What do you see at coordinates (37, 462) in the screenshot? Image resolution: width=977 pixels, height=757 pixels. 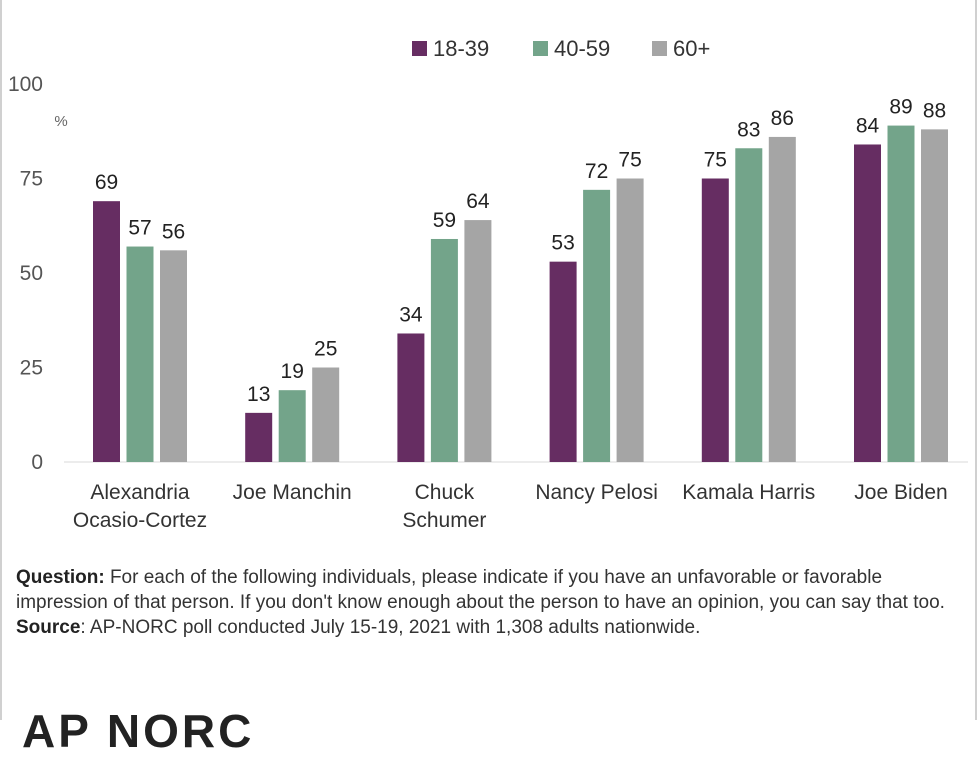 I see `y-tick-label: 0` at bounding box center [37, 462].